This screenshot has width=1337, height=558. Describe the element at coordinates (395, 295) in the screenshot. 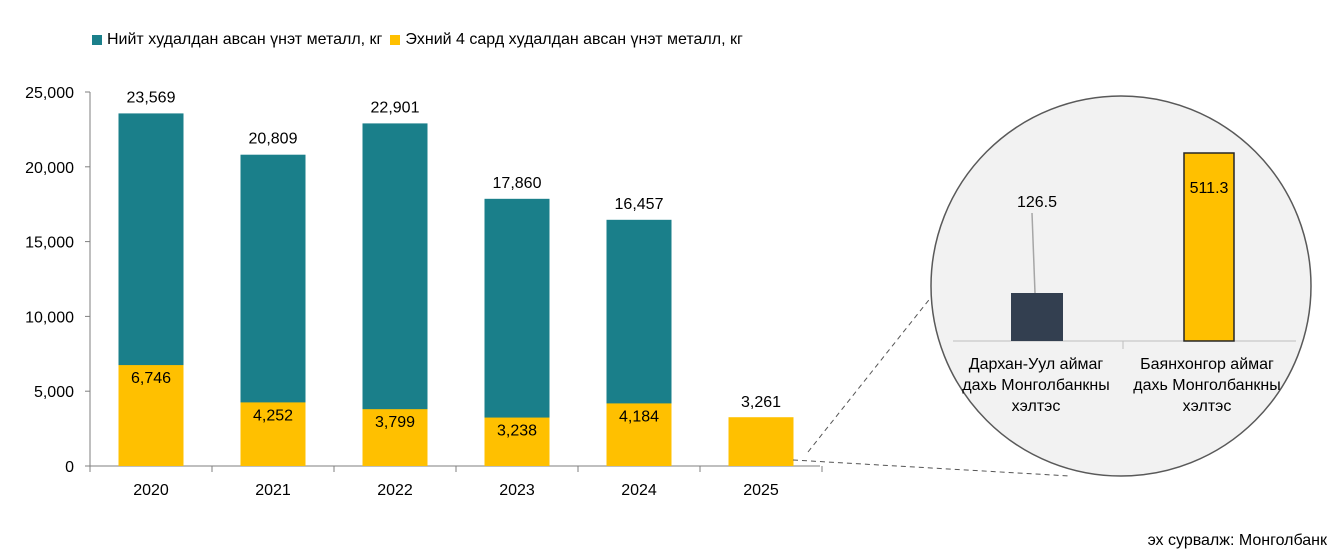

I see `bar-total-2022` at that location.